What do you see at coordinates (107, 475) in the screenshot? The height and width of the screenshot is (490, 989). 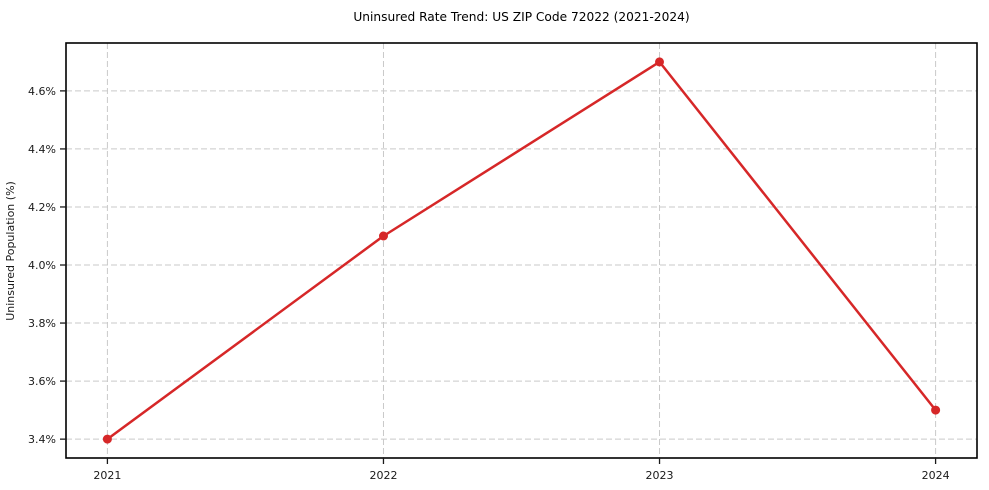 I see `x-tick-label: 2021` at bounding box center [107, 475].